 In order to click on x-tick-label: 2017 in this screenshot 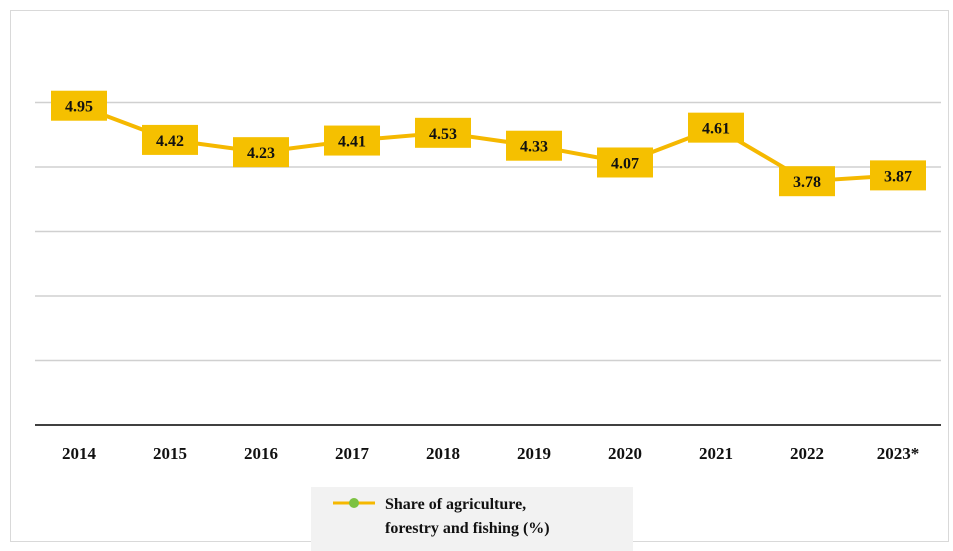, I will do `click(352, 453)`.